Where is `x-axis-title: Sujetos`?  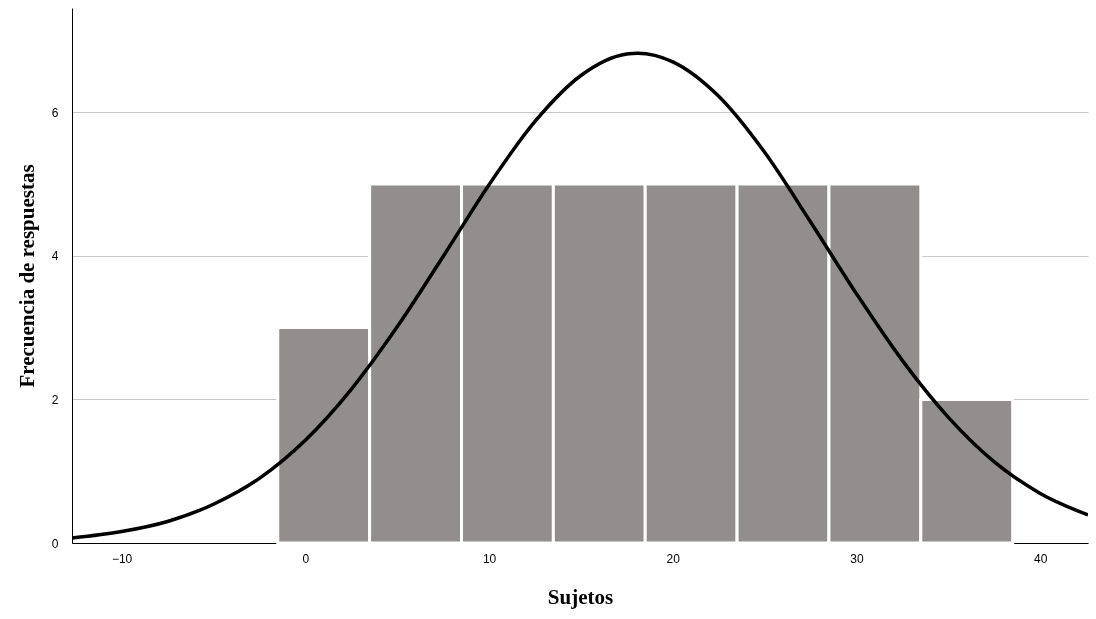 x-axis-title: Sujetos is located at coordinates (580, 596).